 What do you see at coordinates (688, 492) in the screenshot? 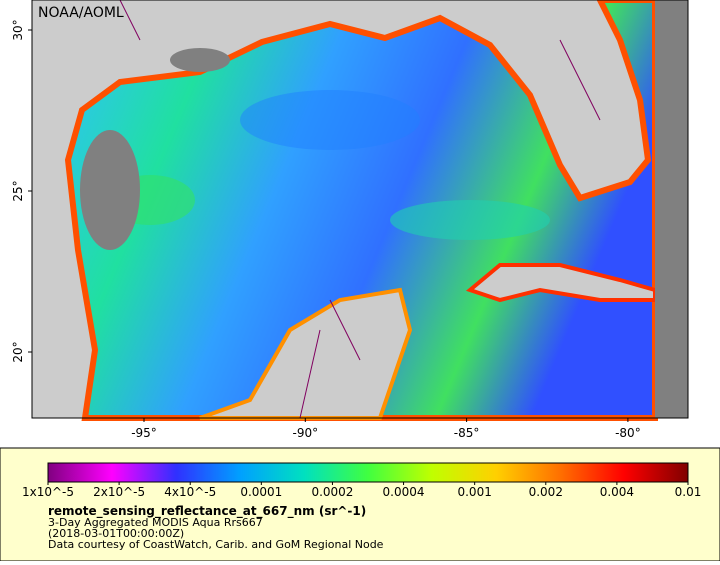
I see `colorbar-label: 0.01` at bounding box center [688, 492].